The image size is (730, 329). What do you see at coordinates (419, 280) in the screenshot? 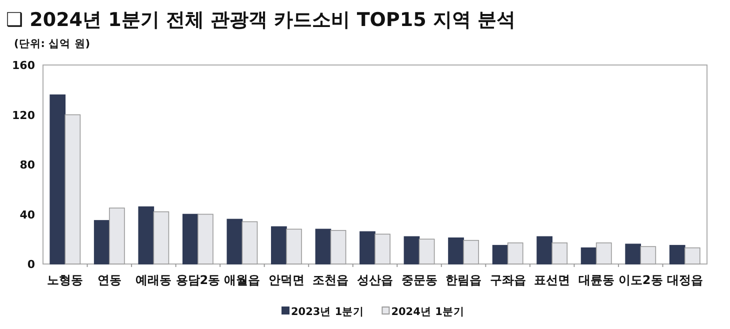
I see `x-tick-label: 중문동` at bounding box center [419, 280].